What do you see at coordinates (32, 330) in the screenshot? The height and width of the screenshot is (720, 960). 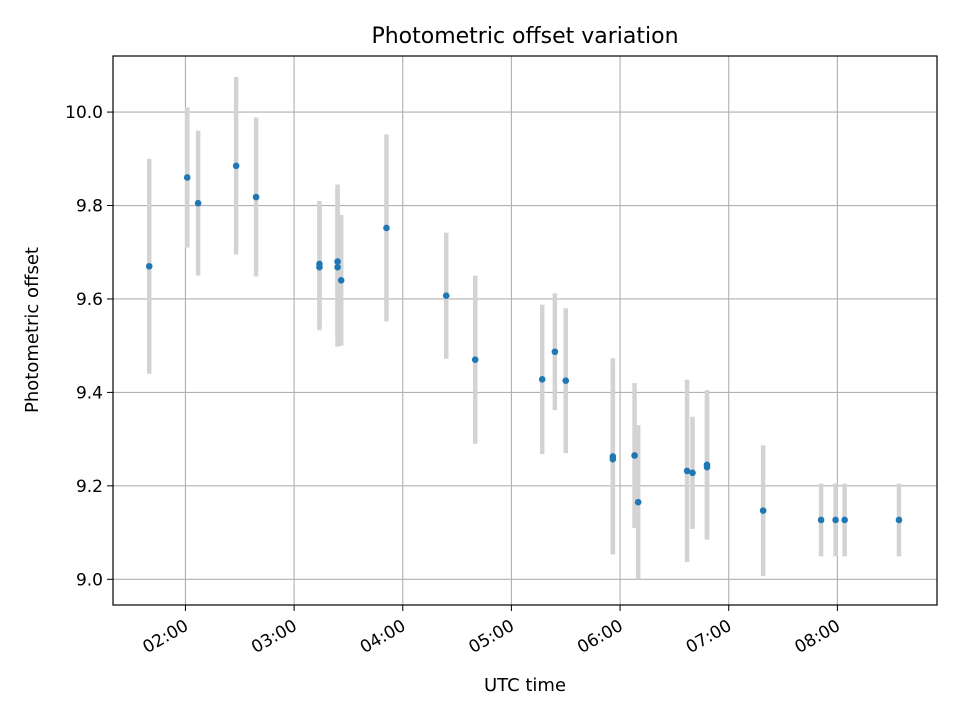 I see `y-axis-label: Photometric offset` at bounding box center [32, 330].